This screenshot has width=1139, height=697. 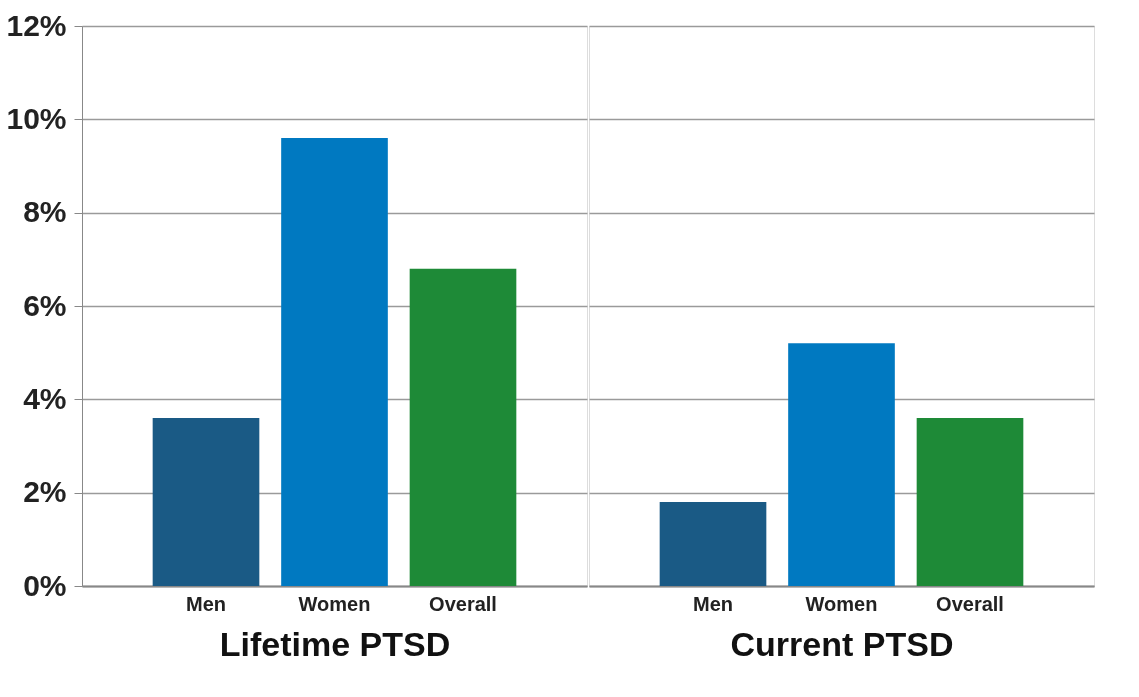 I want to click on y-tick-label: 10%, so click(x=36, y=118).